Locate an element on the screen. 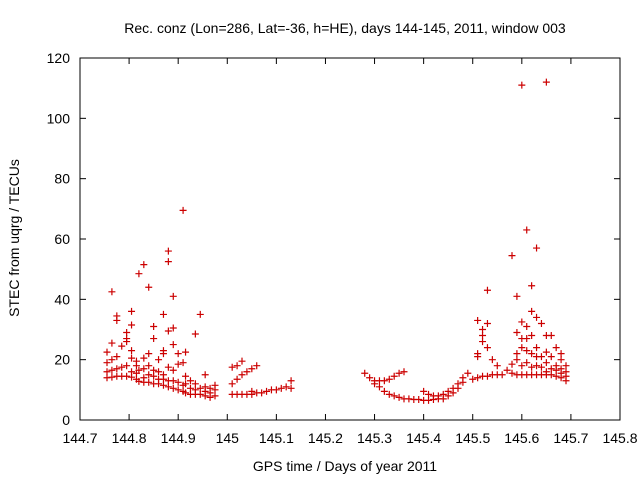 The width and height of the screenshot is (640, 480). y-axis-label: STEC from uqrg / TECUs is located at coordinates (14, 238).